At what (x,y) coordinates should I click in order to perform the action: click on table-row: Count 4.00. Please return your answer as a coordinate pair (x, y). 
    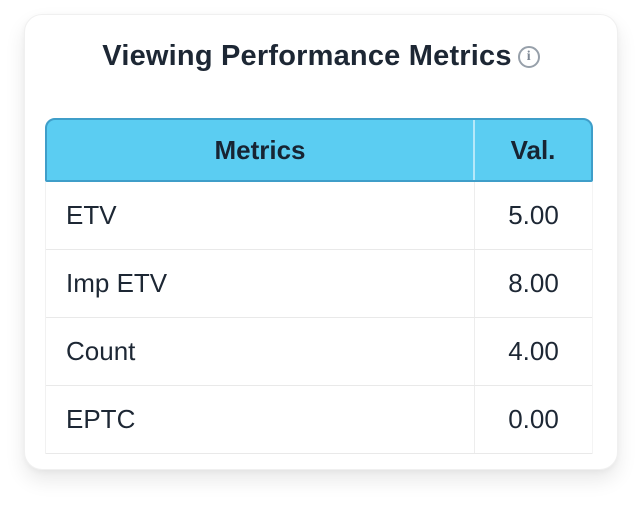
    Looking at the image, I should click on (319, 352).